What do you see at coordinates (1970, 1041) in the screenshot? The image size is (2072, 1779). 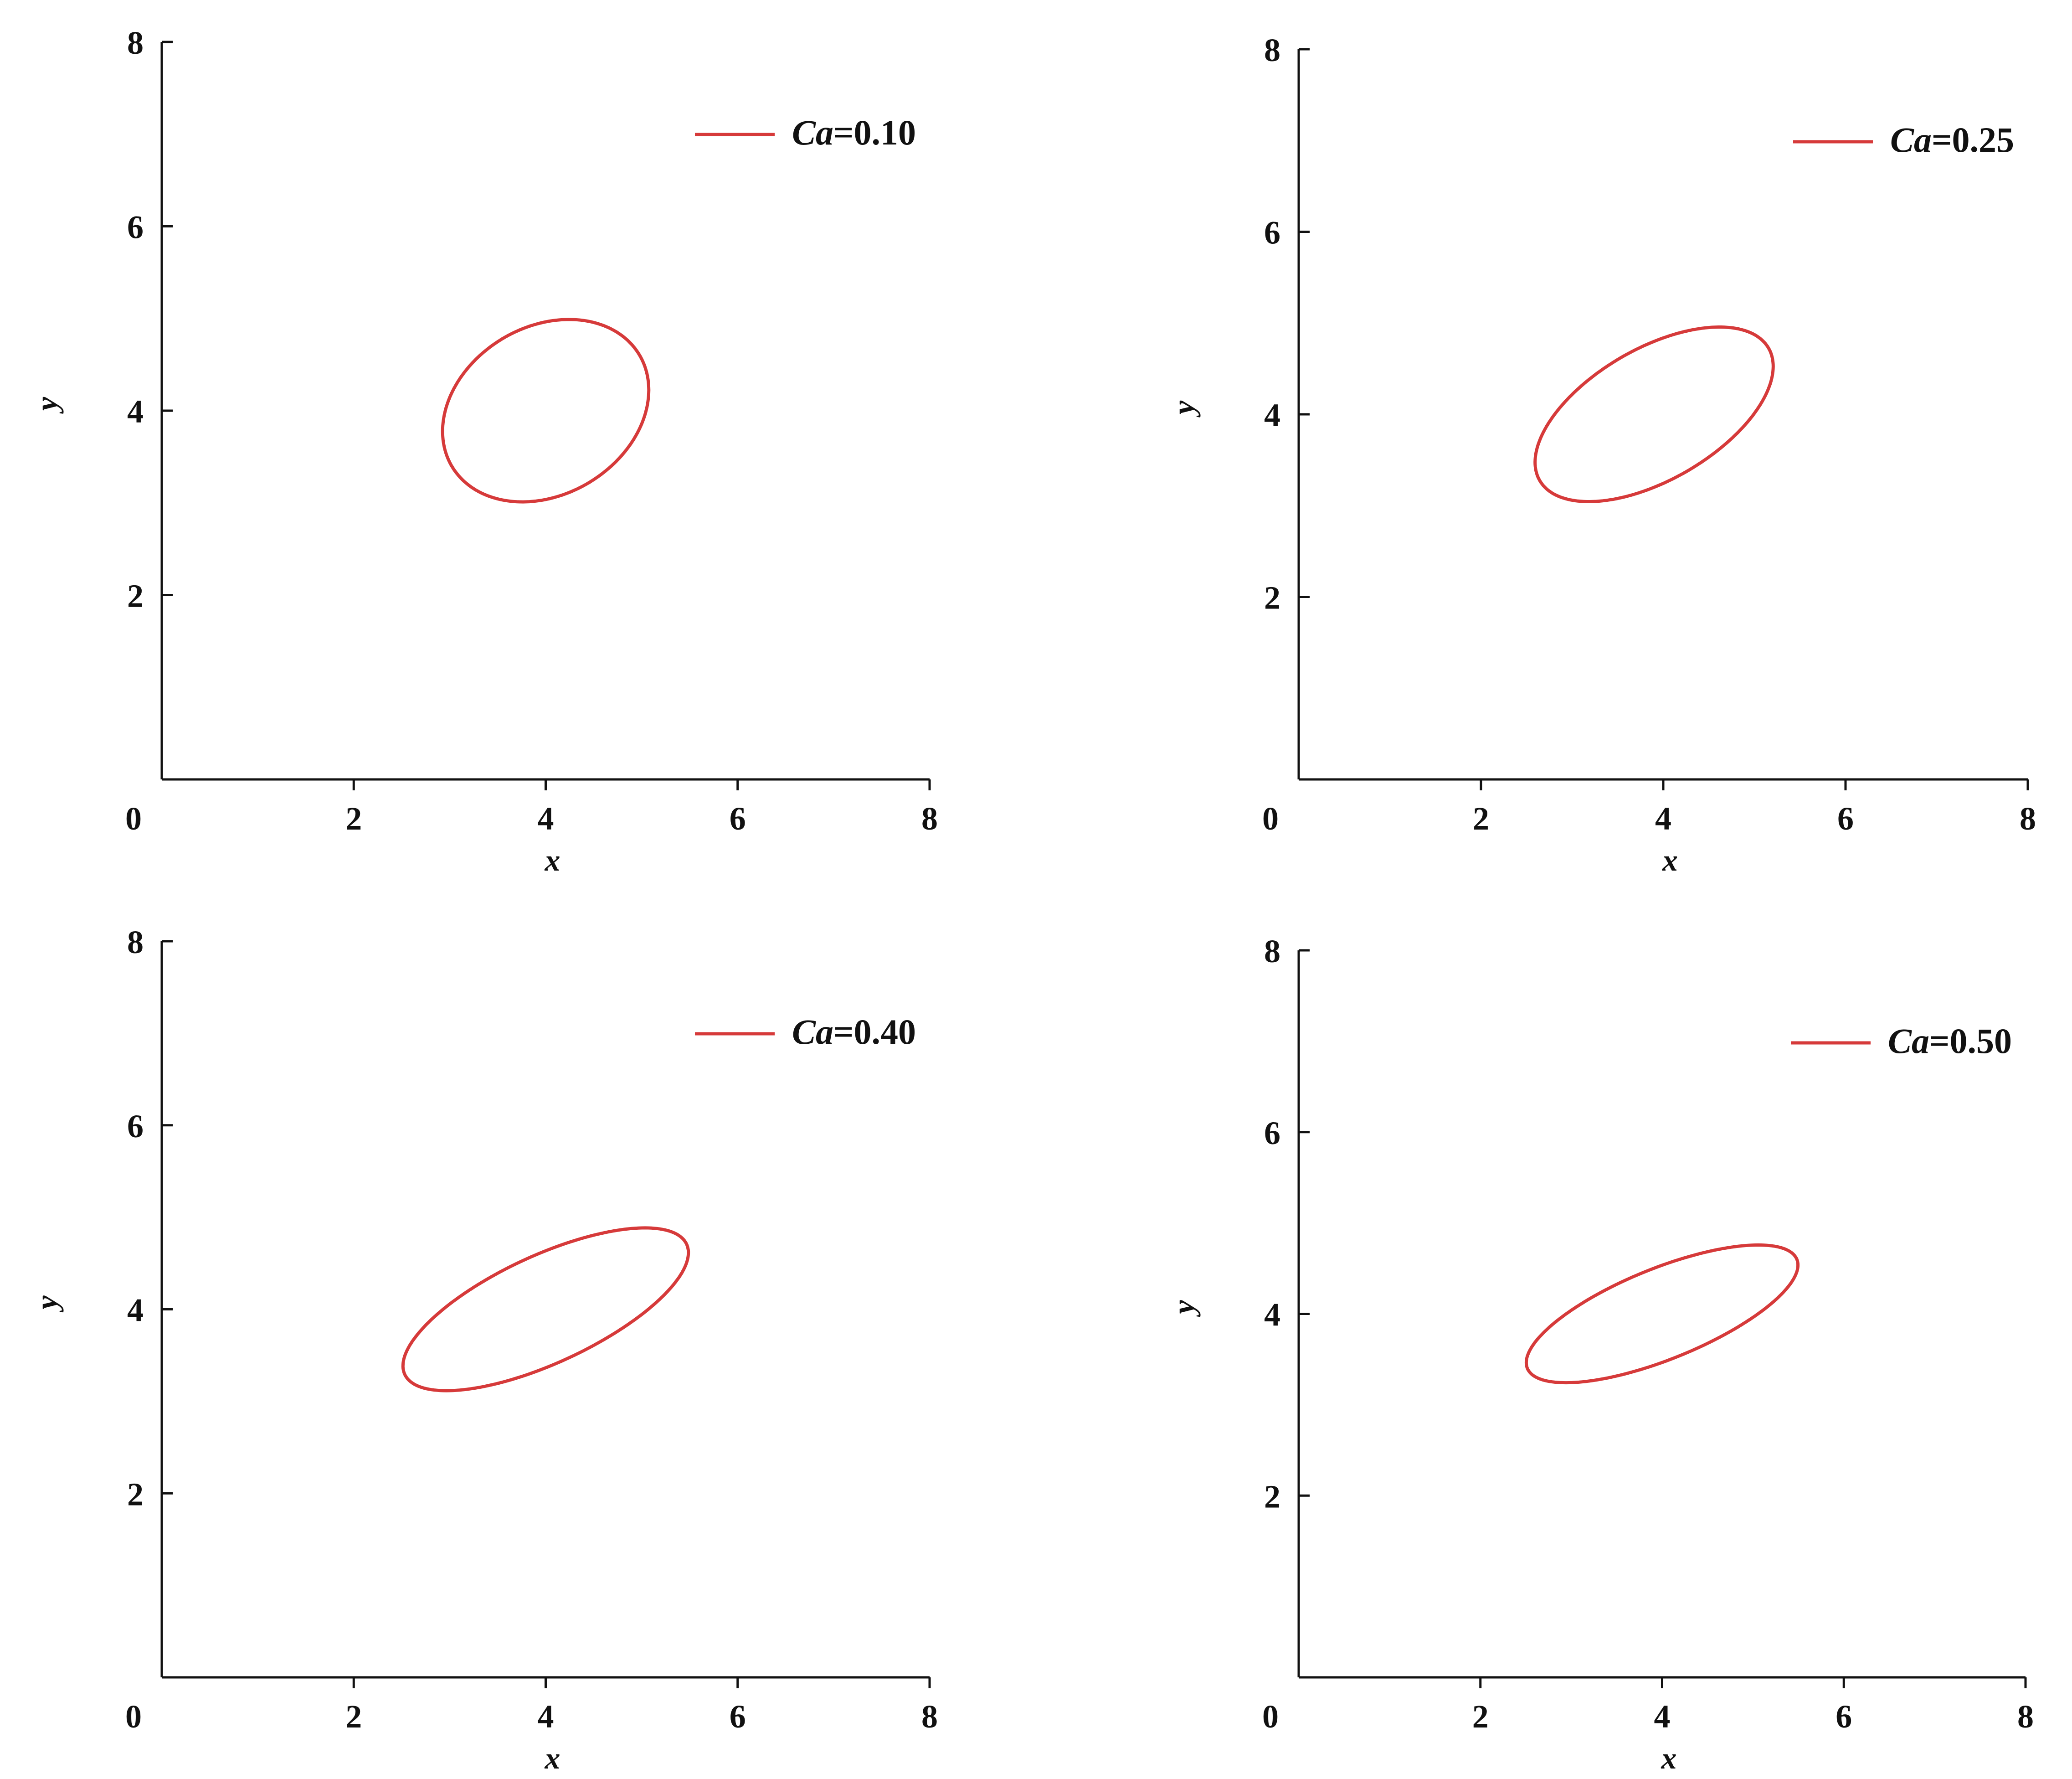 I see `legend-value: =0.50` at bounding box center [1970, 1041].